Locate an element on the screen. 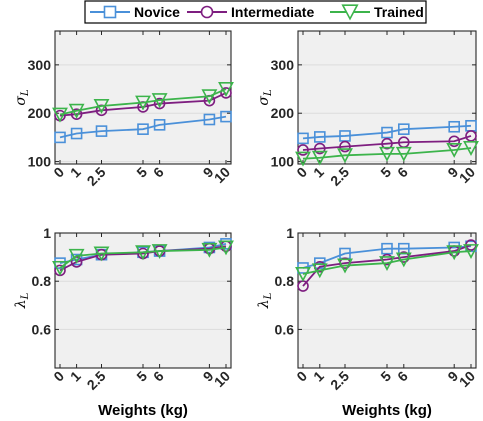  y-axis-label-symbol: σ is located at coordinates (21, 101).